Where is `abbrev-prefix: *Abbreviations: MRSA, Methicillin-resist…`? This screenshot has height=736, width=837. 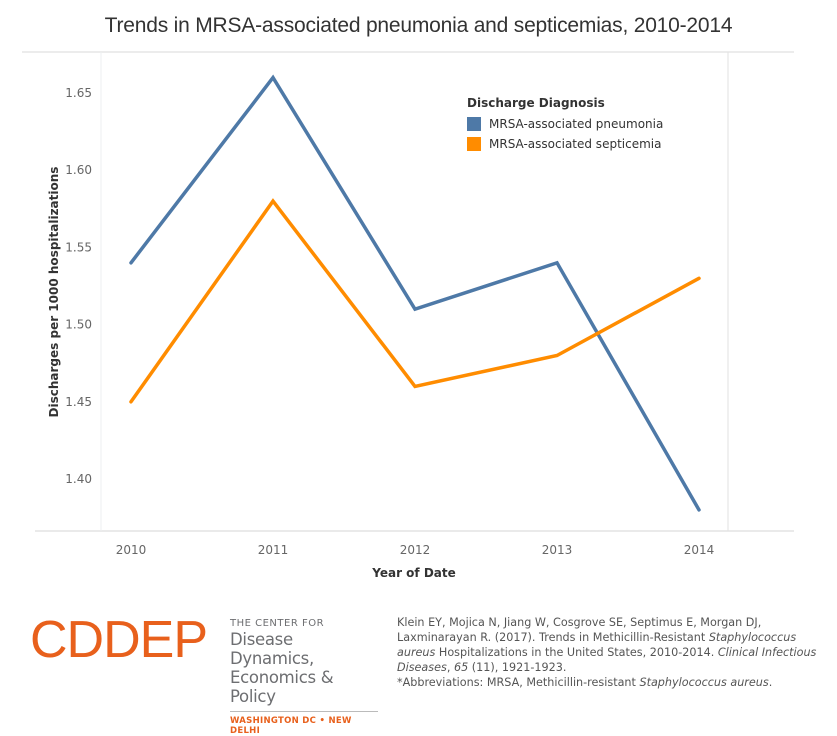
abbrev-prefix: *Abbreviations: MRSA, Methicillin-resist… is located at coordinates (518, 682).